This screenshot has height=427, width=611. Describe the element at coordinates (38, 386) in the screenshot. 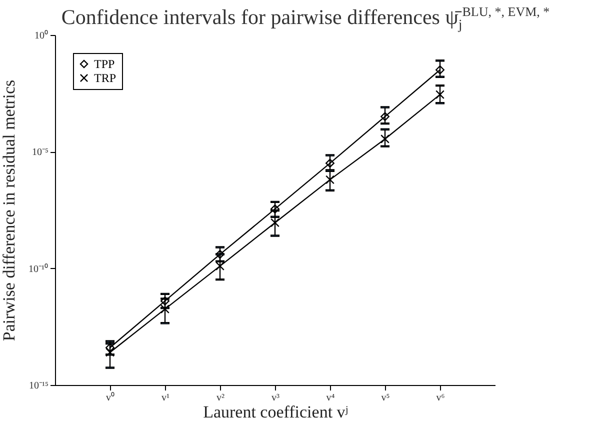

I see `y-tick-label: 10⁻¹⁵` at that location.